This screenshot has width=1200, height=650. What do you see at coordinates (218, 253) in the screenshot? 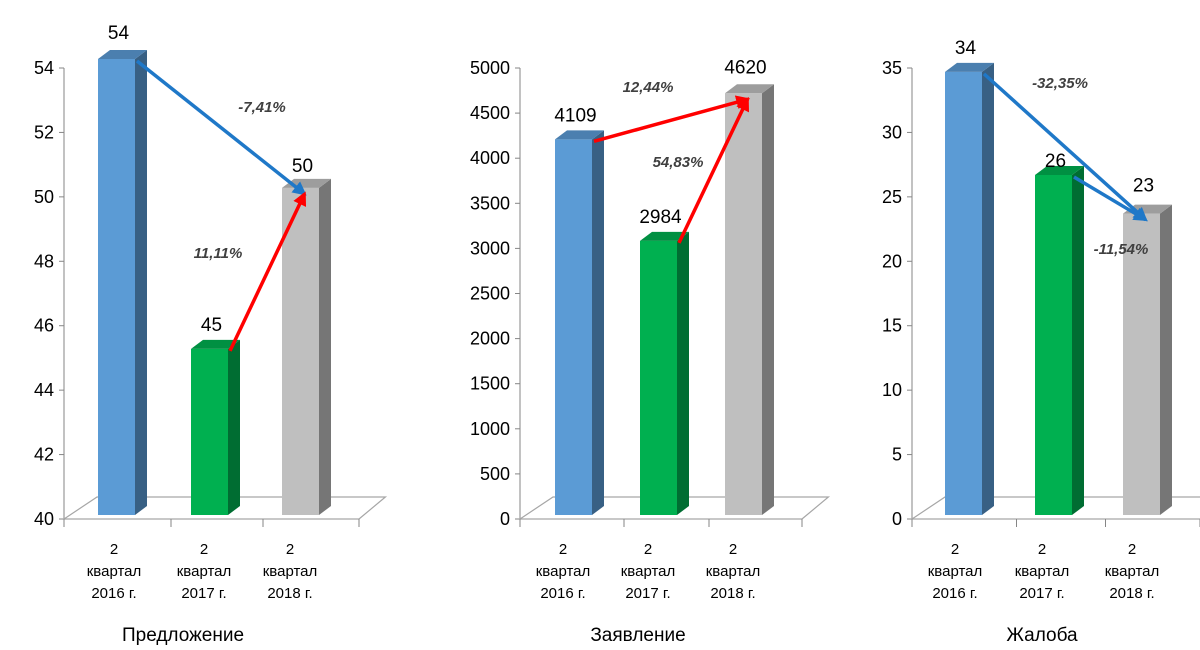
I see `percent-change-label: 11,11%` at bounding box center [218, 253].